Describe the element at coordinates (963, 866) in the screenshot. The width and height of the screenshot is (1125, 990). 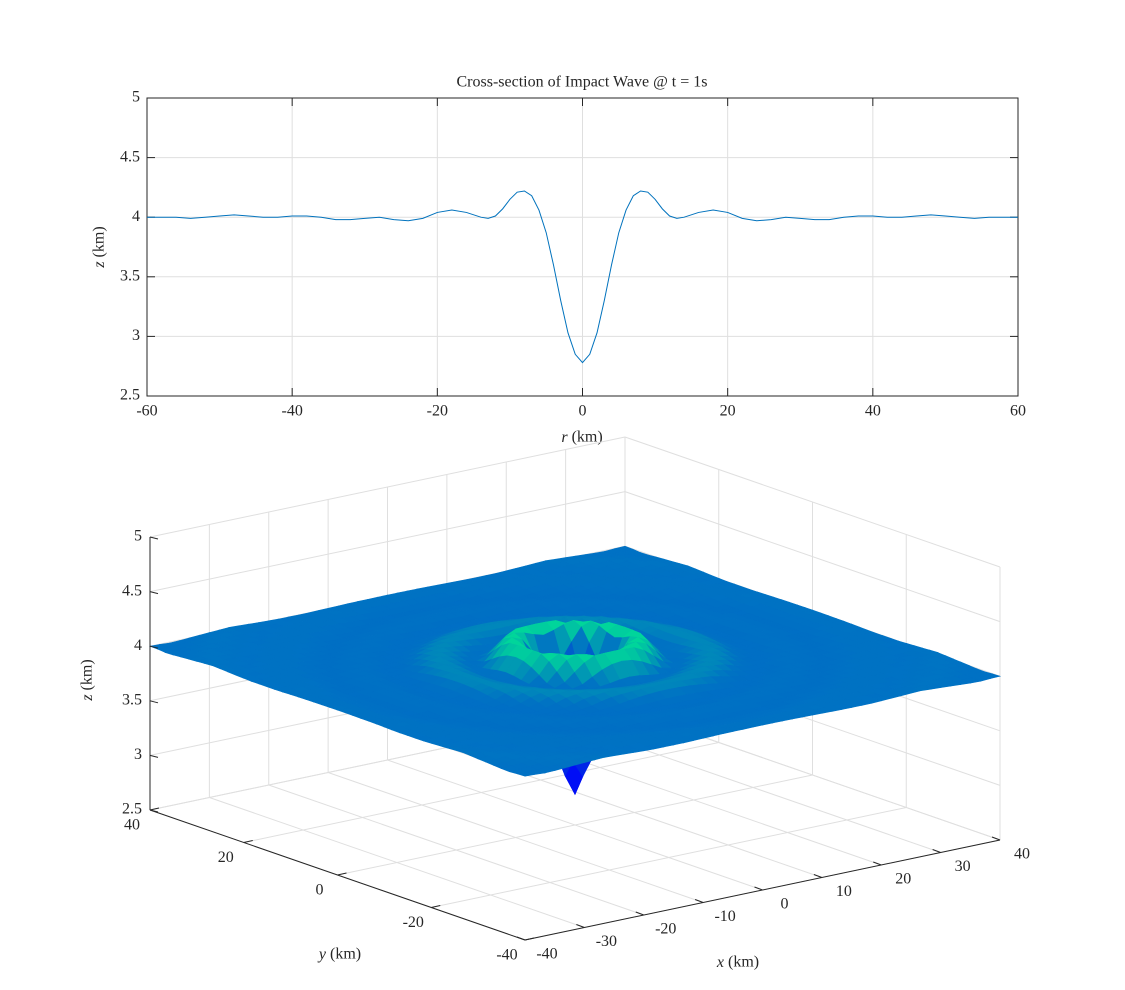
I see `x-tick-label: 30` at that location.